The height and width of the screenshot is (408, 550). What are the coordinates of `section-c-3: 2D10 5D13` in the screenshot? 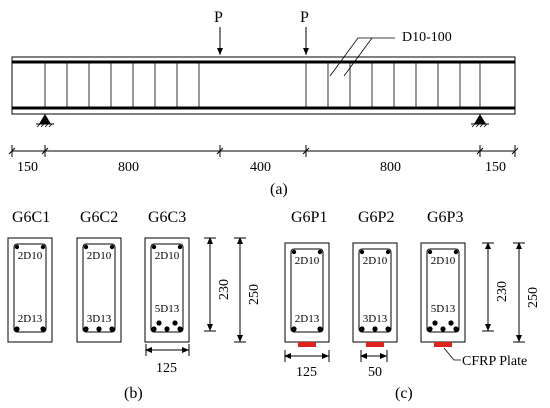 It's located at (443, 294).